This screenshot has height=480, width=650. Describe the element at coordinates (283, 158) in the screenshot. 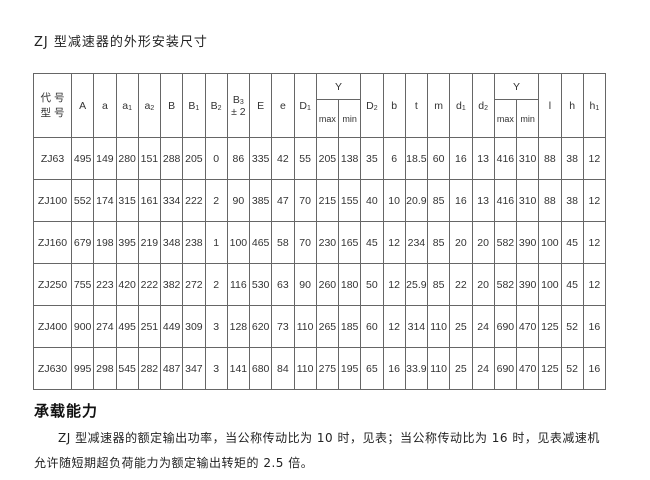

I see `value-cell: 42` at that location.